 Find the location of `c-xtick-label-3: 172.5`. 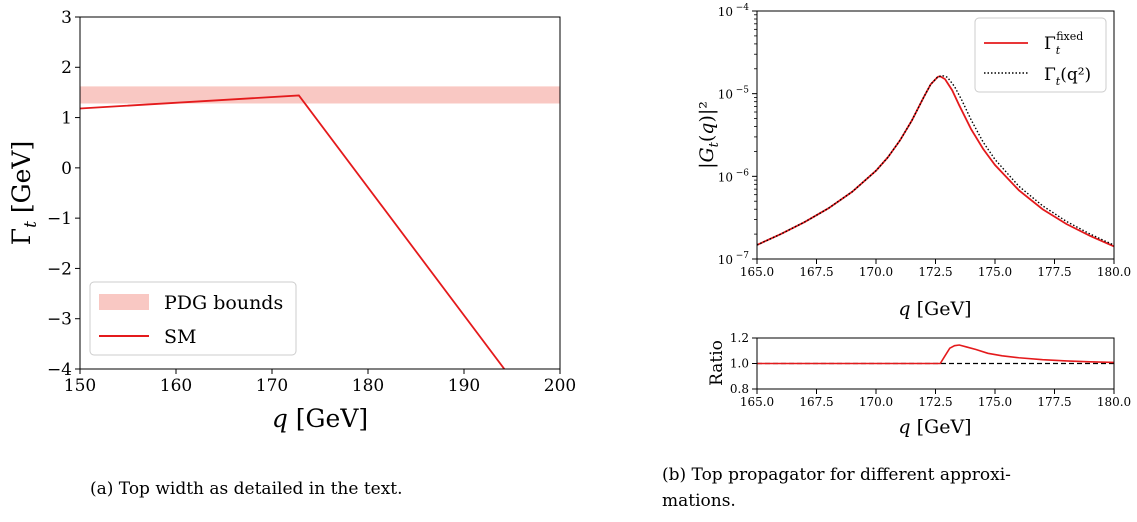

c-xtick-label-3: 172.5 is located at coordinates (935, 402).